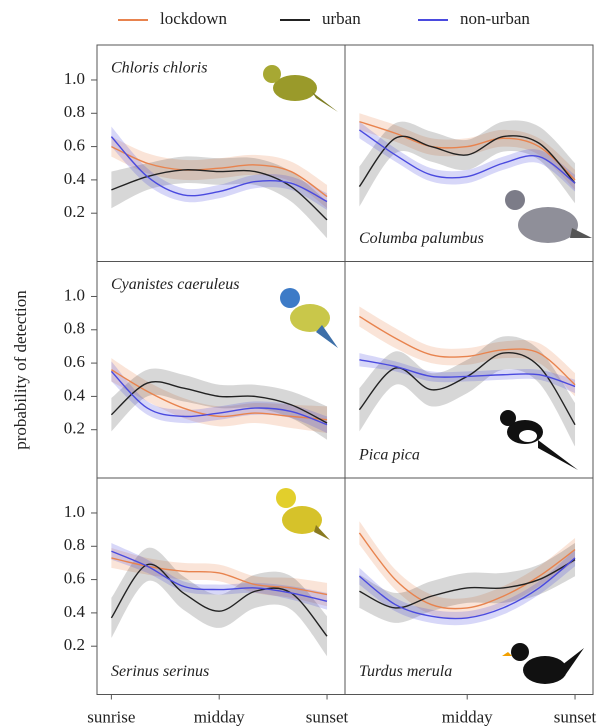 This screenshot has width=599, height=728. Describe the element at coordinates (495, 18) in the screenshot. I see `legend-label: non-urban` at that location.